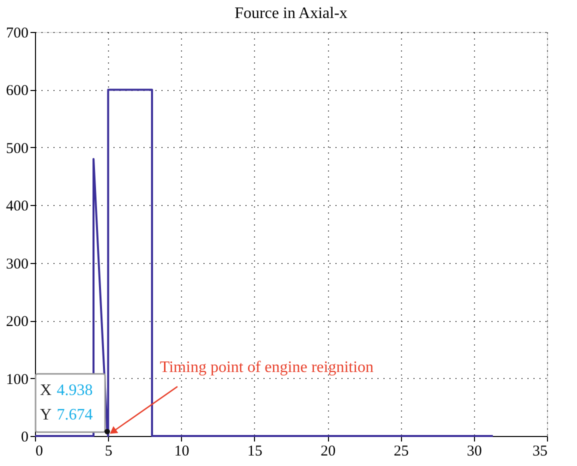  Describe the element at coordinates (267, 367) in the screenshot. I see `annotation: Timing point of engine reignition` at that location.